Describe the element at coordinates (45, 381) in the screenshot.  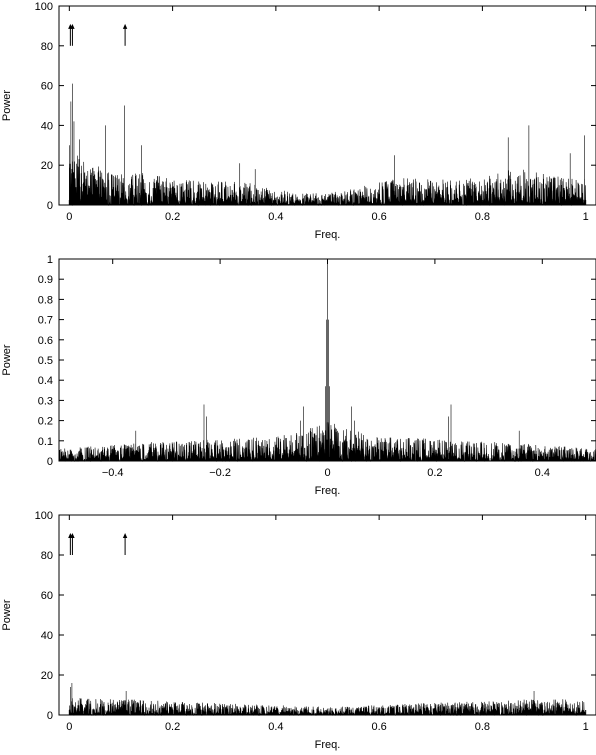
I see `y-tick-label: 0.4` at that location.